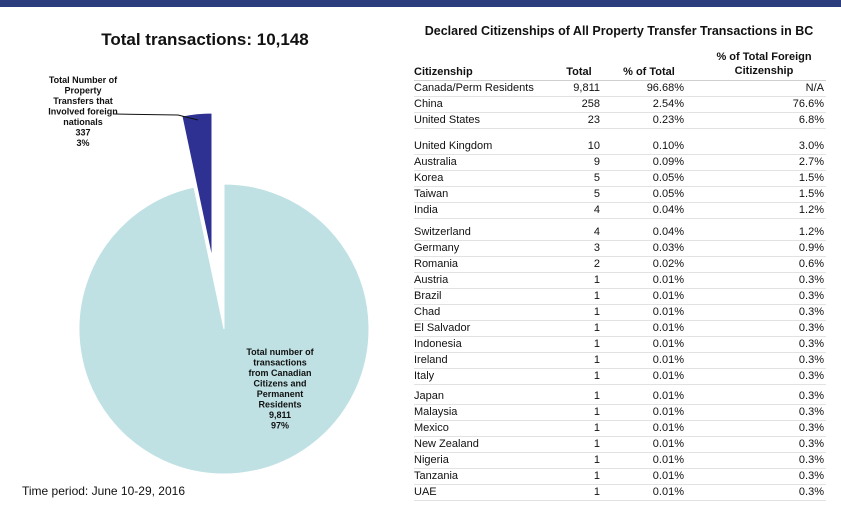  Describe the element at coordinates (579, 72) in the screenshot. I see `header-total: Total` at that location.